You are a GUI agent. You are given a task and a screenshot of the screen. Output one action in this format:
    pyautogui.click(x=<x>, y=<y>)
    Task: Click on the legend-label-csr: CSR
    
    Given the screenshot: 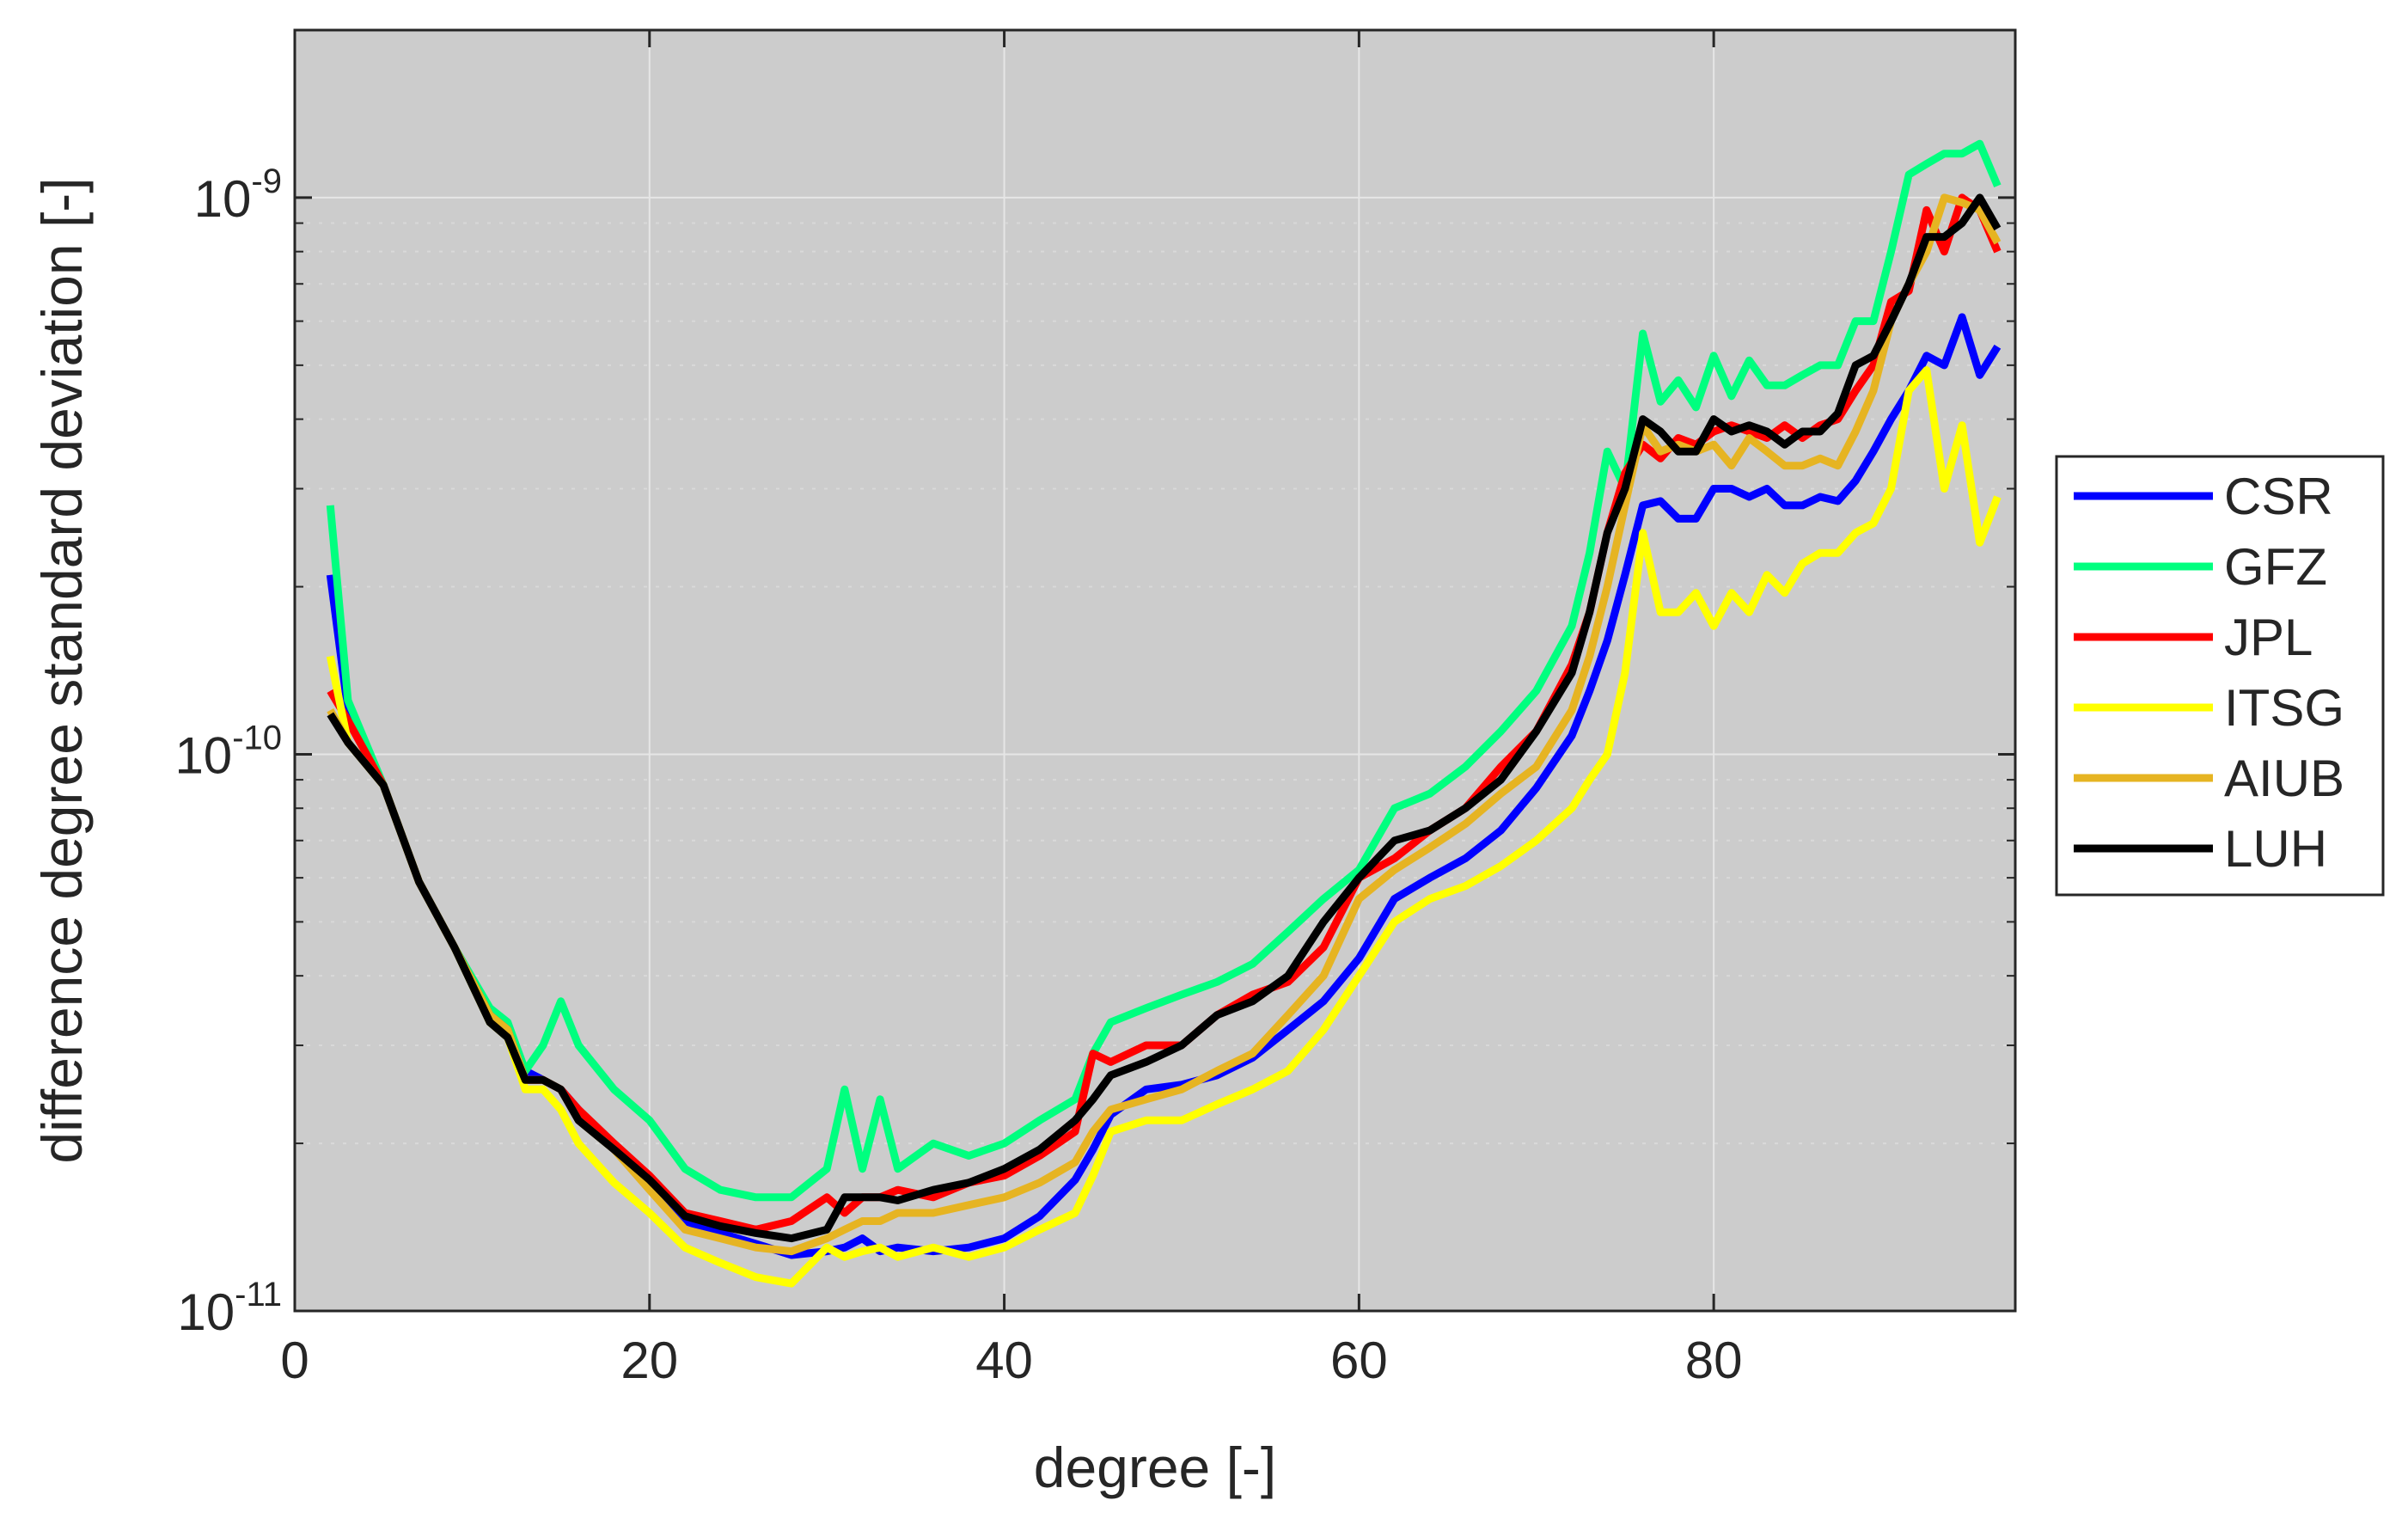 What is the action you would take?
    pyautogui.click(x=2279, y=496)
    